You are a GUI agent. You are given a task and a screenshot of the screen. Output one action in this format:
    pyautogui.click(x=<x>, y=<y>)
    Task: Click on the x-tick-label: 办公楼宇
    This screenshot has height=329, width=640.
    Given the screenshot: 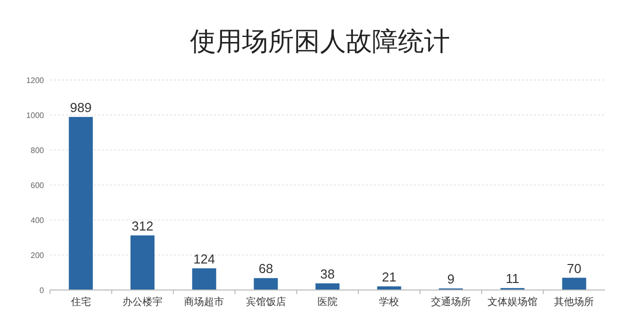 What is the action you would take?
    pyautogui.click(x=142, y=302)
    